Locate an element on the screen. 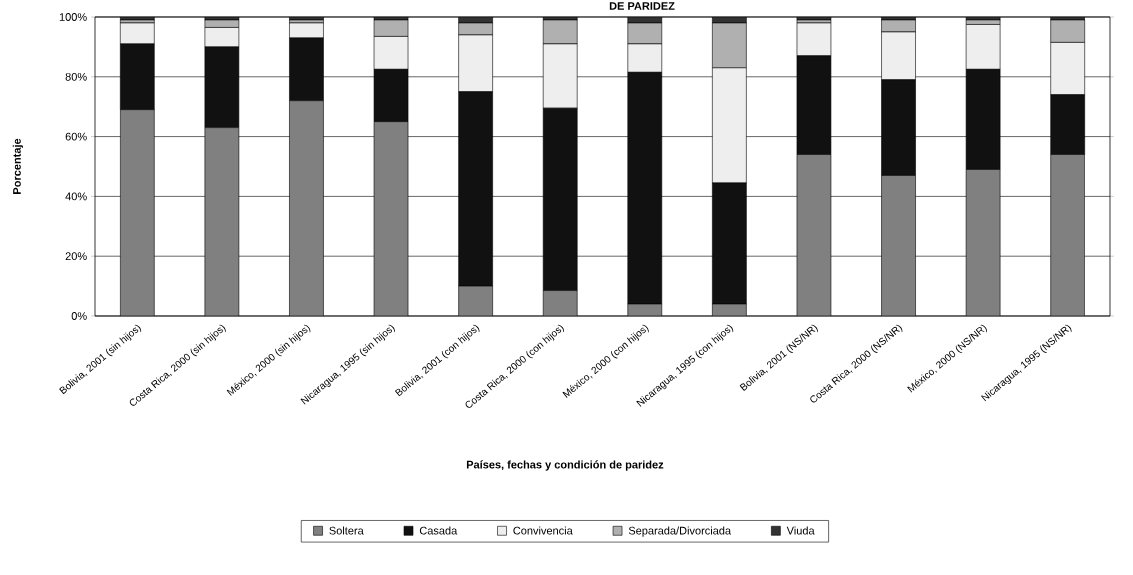  x-axis-title: Países, fechas y condición de paridez is located at coordinates (565, 465).